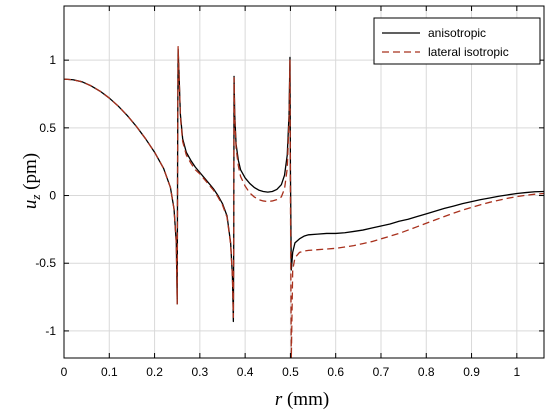 The height and width of the screenshot is (414, 550). Describe the element at coordinates (109, 372) in the screenshot. I see `x-tick-label: 0.1` at that location.